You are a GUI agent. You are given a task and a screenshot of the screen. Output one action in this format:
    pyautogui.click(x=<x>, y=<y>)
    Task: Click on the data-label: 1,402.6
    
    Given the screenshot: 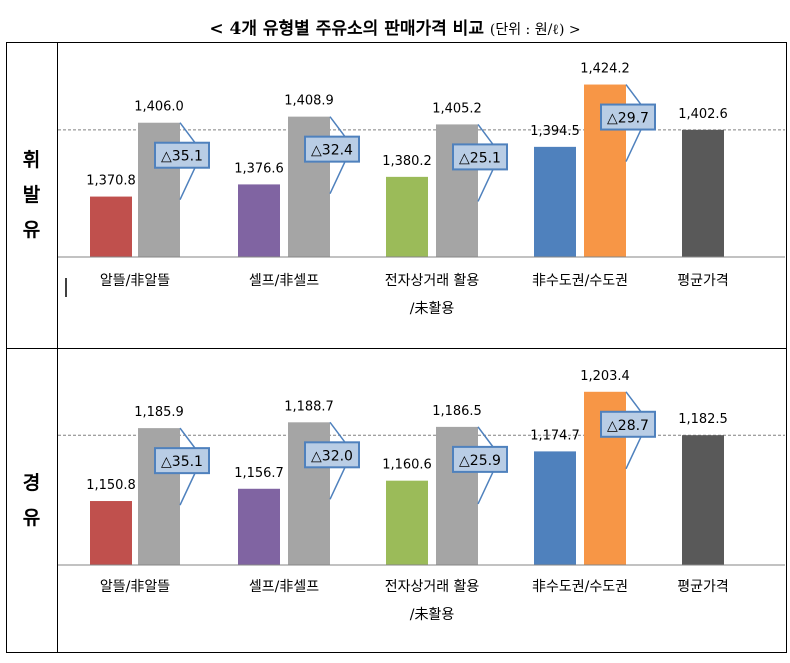 What is the action you would take?
    pyautogui.click(x=703, y=114)
    